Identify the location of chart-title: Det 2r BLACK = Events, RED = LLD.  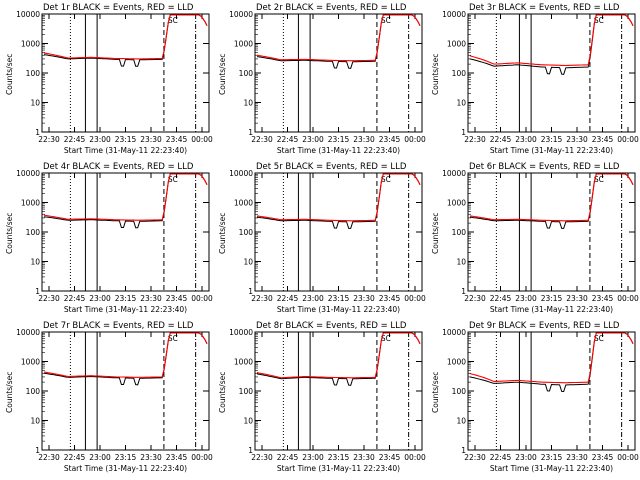
(331, 8).